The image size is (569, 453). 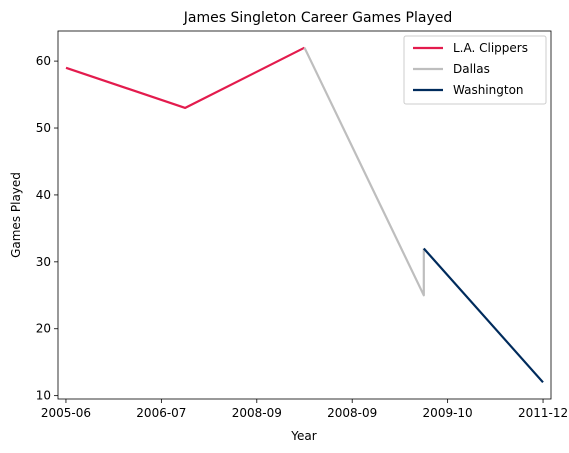 I want to click on legend: L.A. Clippers Dallas Washington, so click(x=475, y=70).